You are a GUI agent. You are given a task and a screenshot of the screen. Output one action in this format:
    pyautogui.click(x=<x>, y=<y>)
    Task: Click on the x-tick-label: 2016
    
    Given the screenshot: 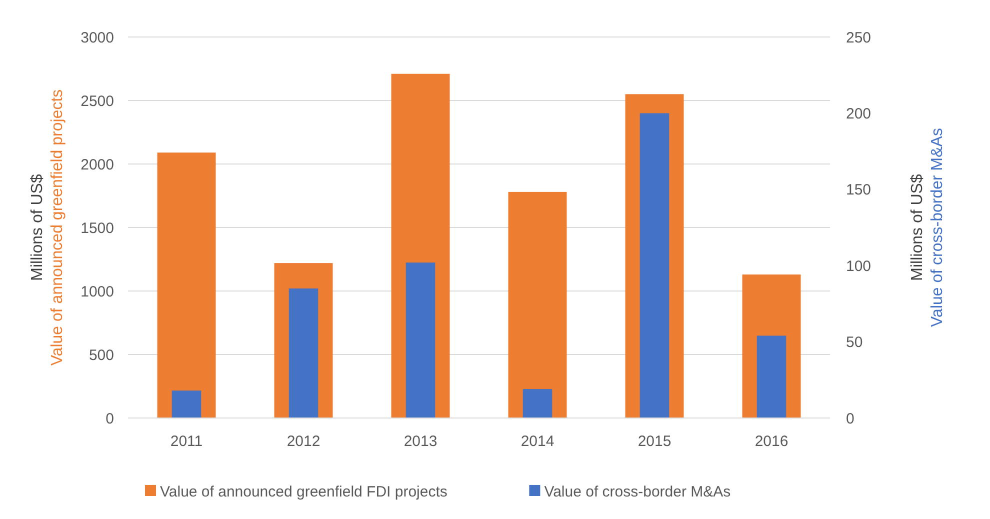 What is the action you would take?
    pyautogui.click(x=771, y=441)
    